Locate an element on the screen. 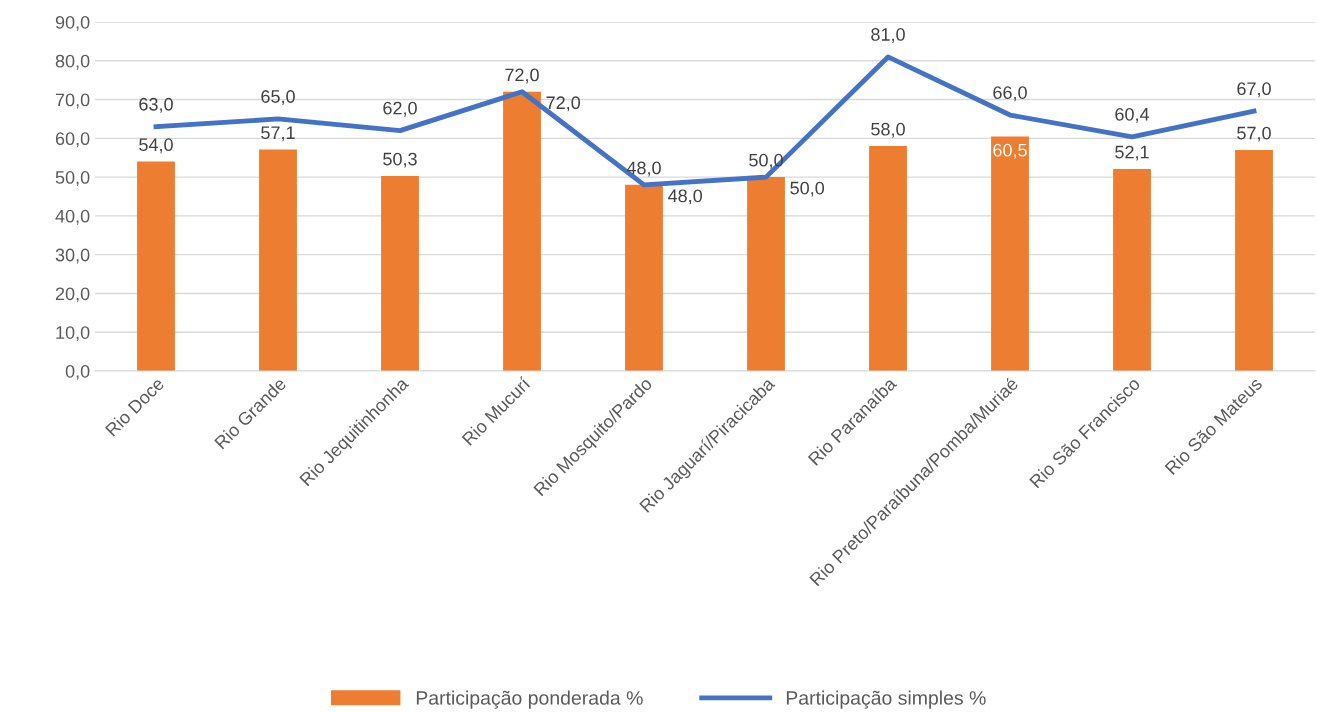 The height and width of the screenshot is (712, 1318). data-label: 81,0 is located at coordinates (888, 35).